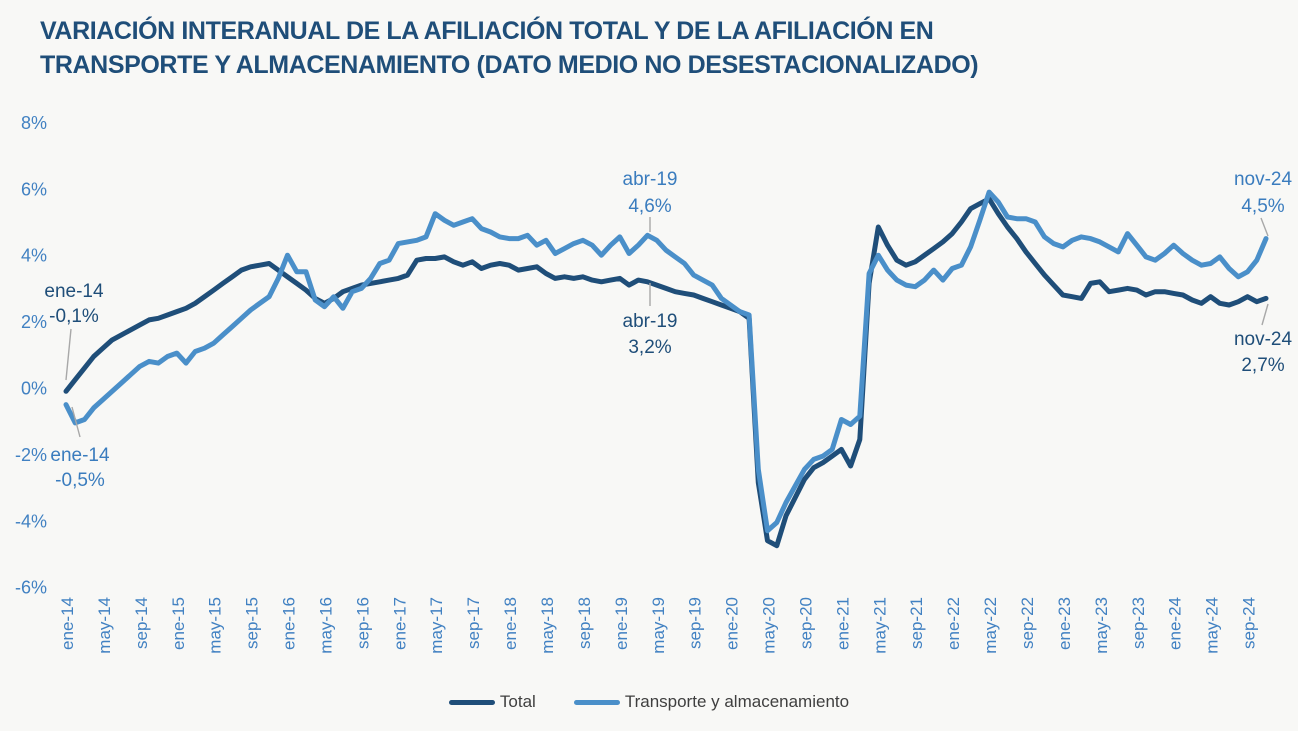  What do you see at coordinates (1175, 623) in the screenshot?
I see `x-tick-label: ene-24` at bounding box center [1175, 623].